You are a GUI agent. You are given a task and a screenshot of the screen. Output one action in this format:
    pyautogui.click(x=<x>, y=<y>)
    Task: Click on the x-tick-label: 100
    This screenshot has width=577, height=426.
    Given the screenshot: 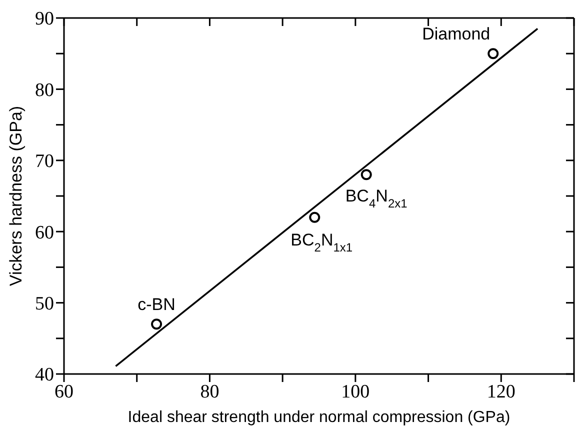 What is the action you would take?
    pyautogui.click(x=355, y=391)
    